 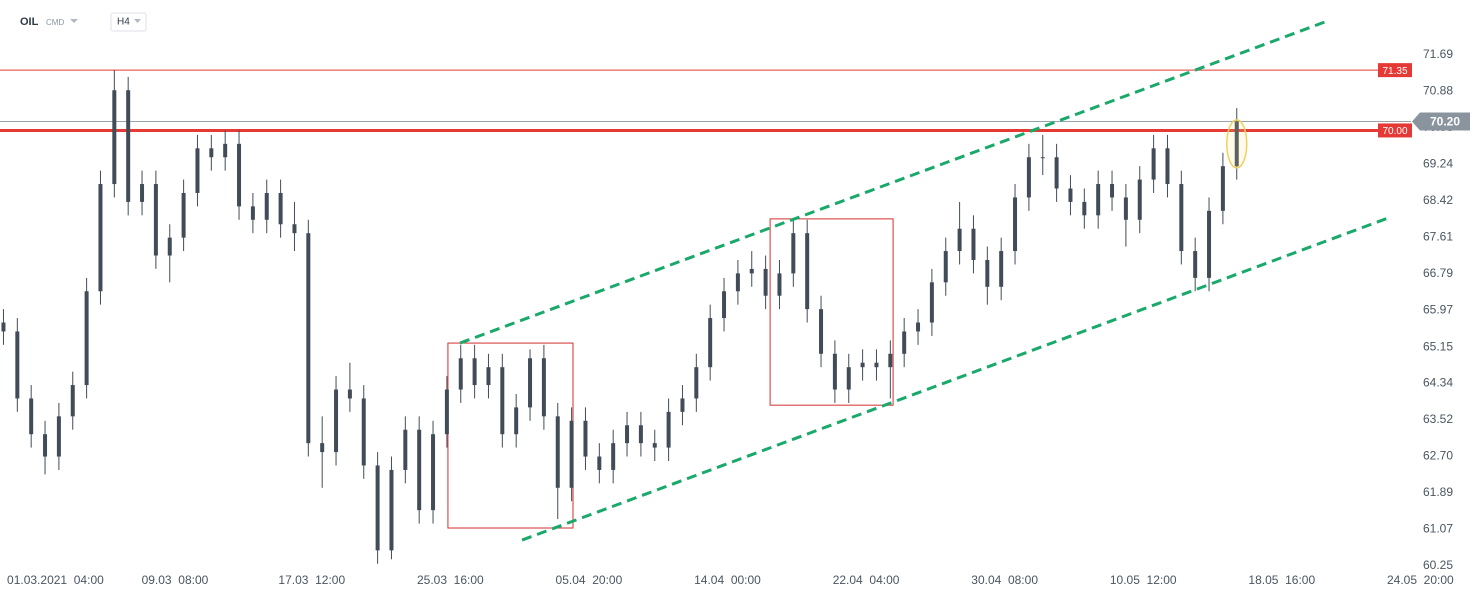 I want to click on x-tick-label: 24.05 20:00, so click(x=1420, y=580).